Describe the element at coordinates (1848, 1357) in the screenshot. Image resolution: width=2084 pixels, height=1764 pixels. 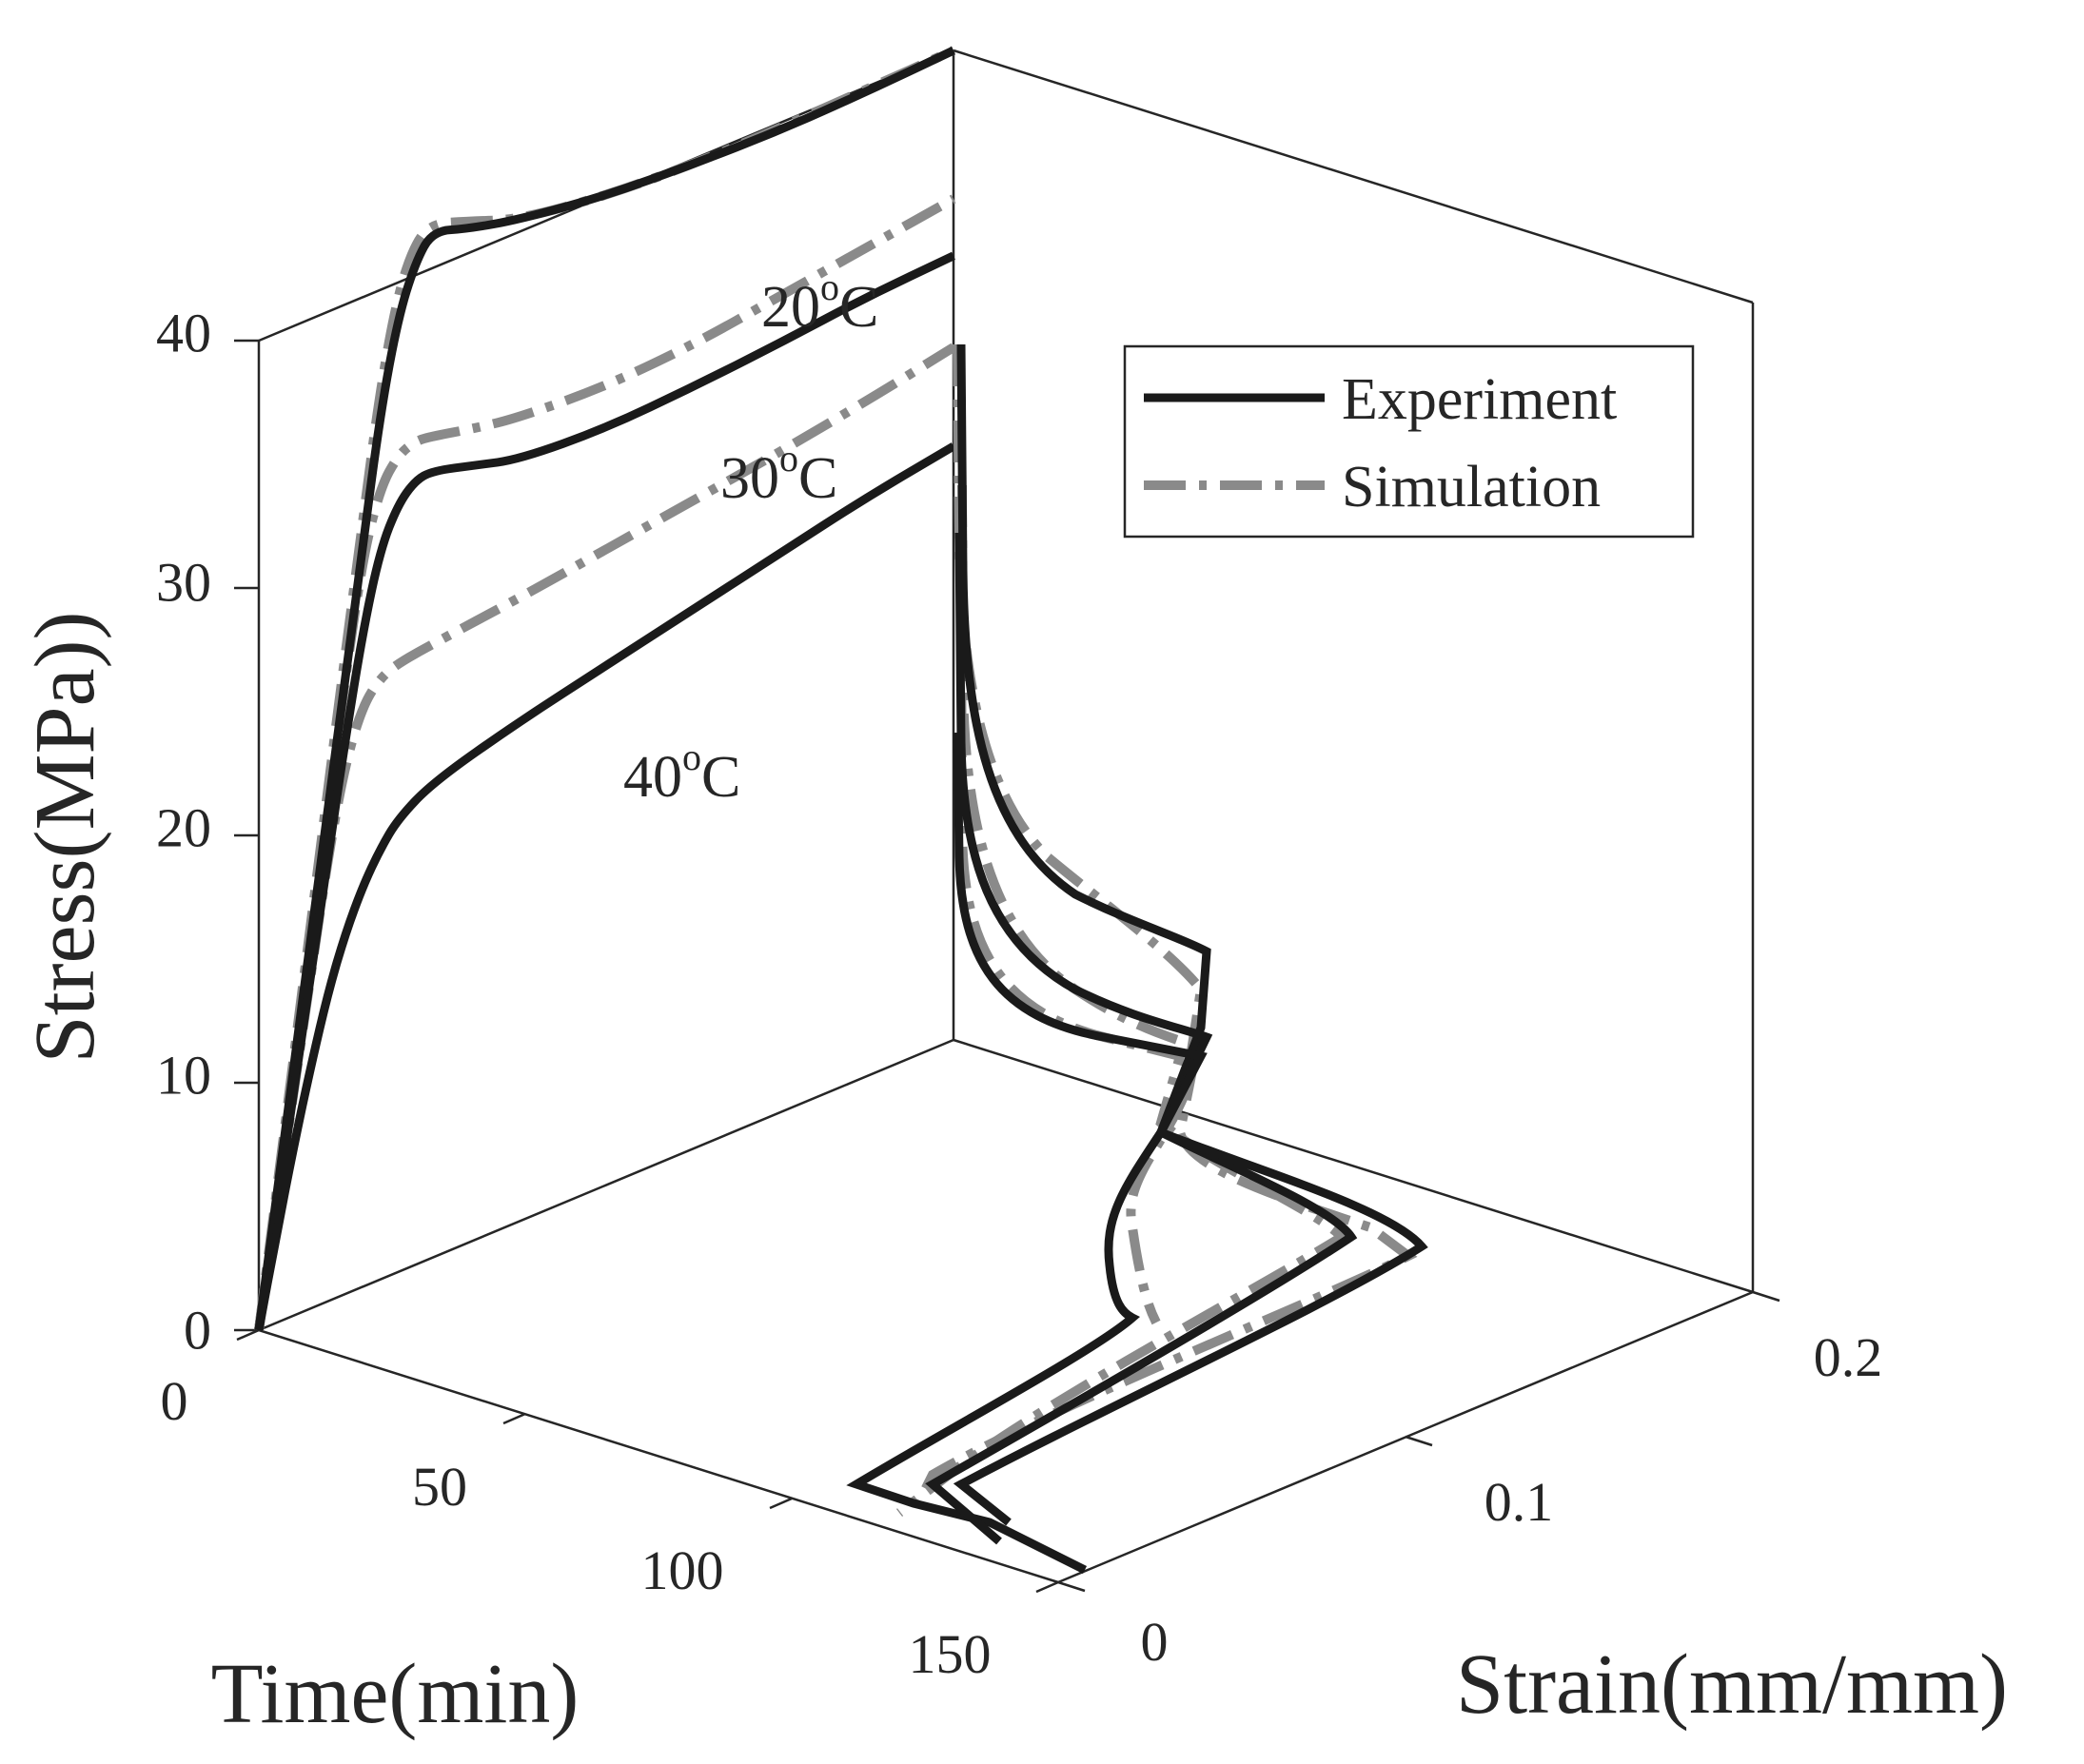
I see `strain-tick-label: 0.2` at that location.